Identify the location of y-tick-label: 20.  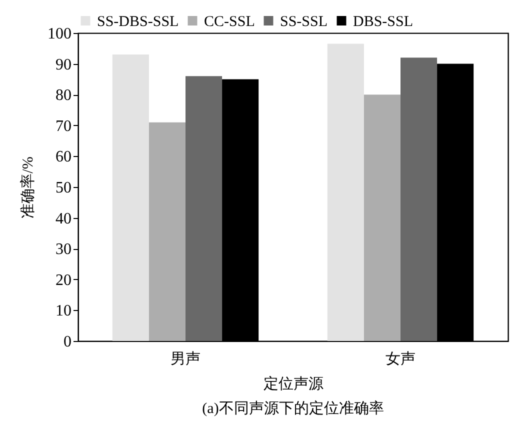
(64, 280).